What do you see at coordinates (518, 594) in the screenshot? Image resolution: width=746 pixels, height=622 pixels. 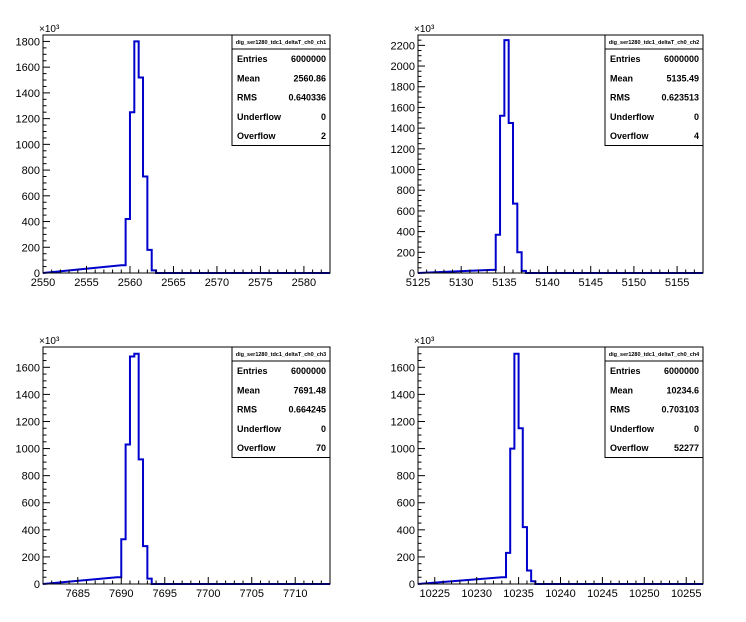 I see `x-tick-label: 10235` at bounding box center [518, 594].